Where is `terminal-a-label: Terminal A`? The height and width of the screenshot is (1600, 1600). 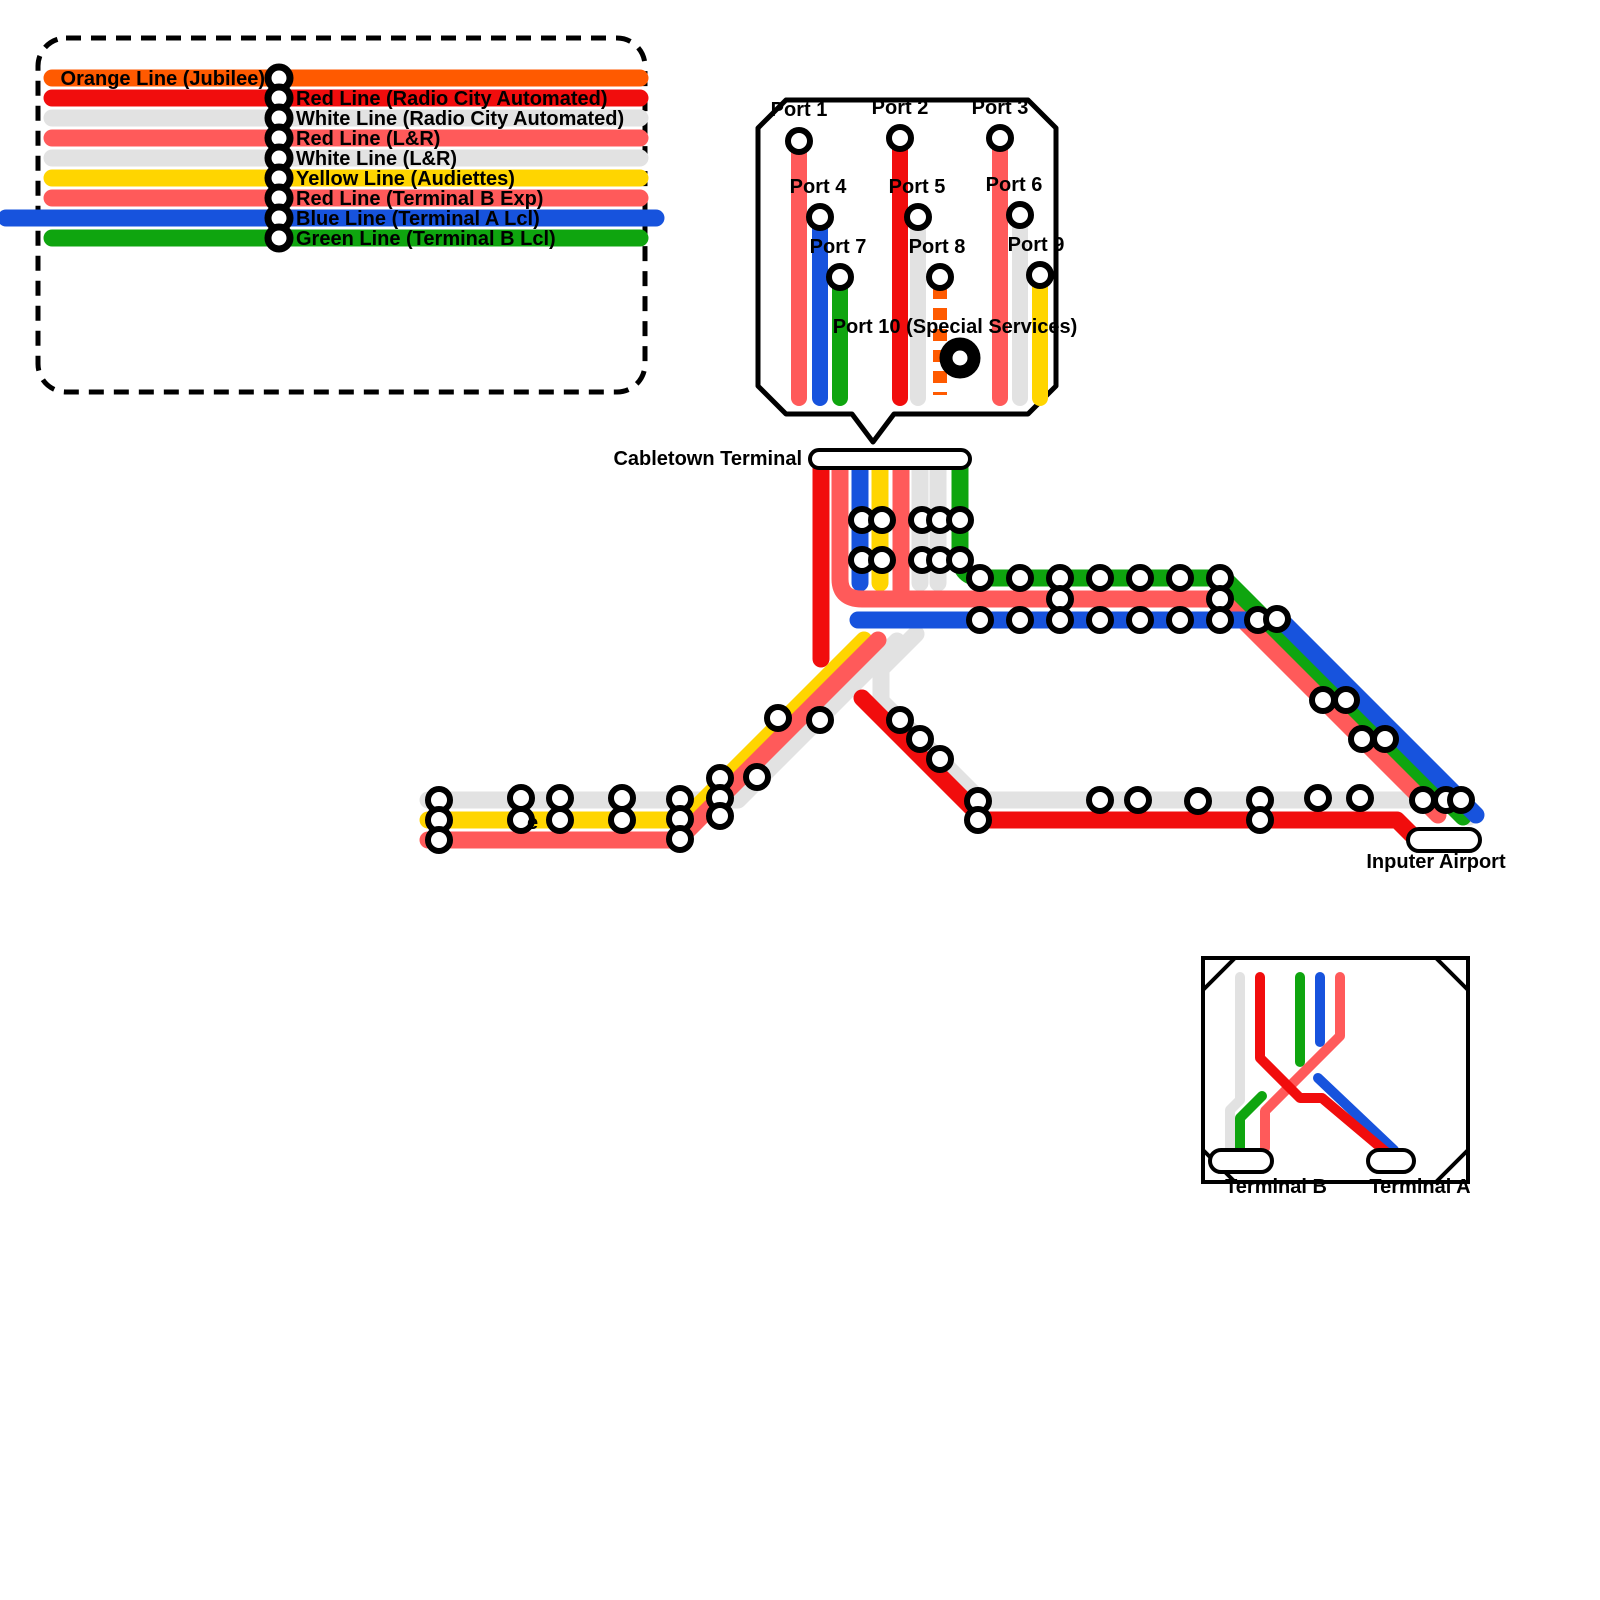 terminal-a-label: Terminal A is located at coordinates (1419, 1187).